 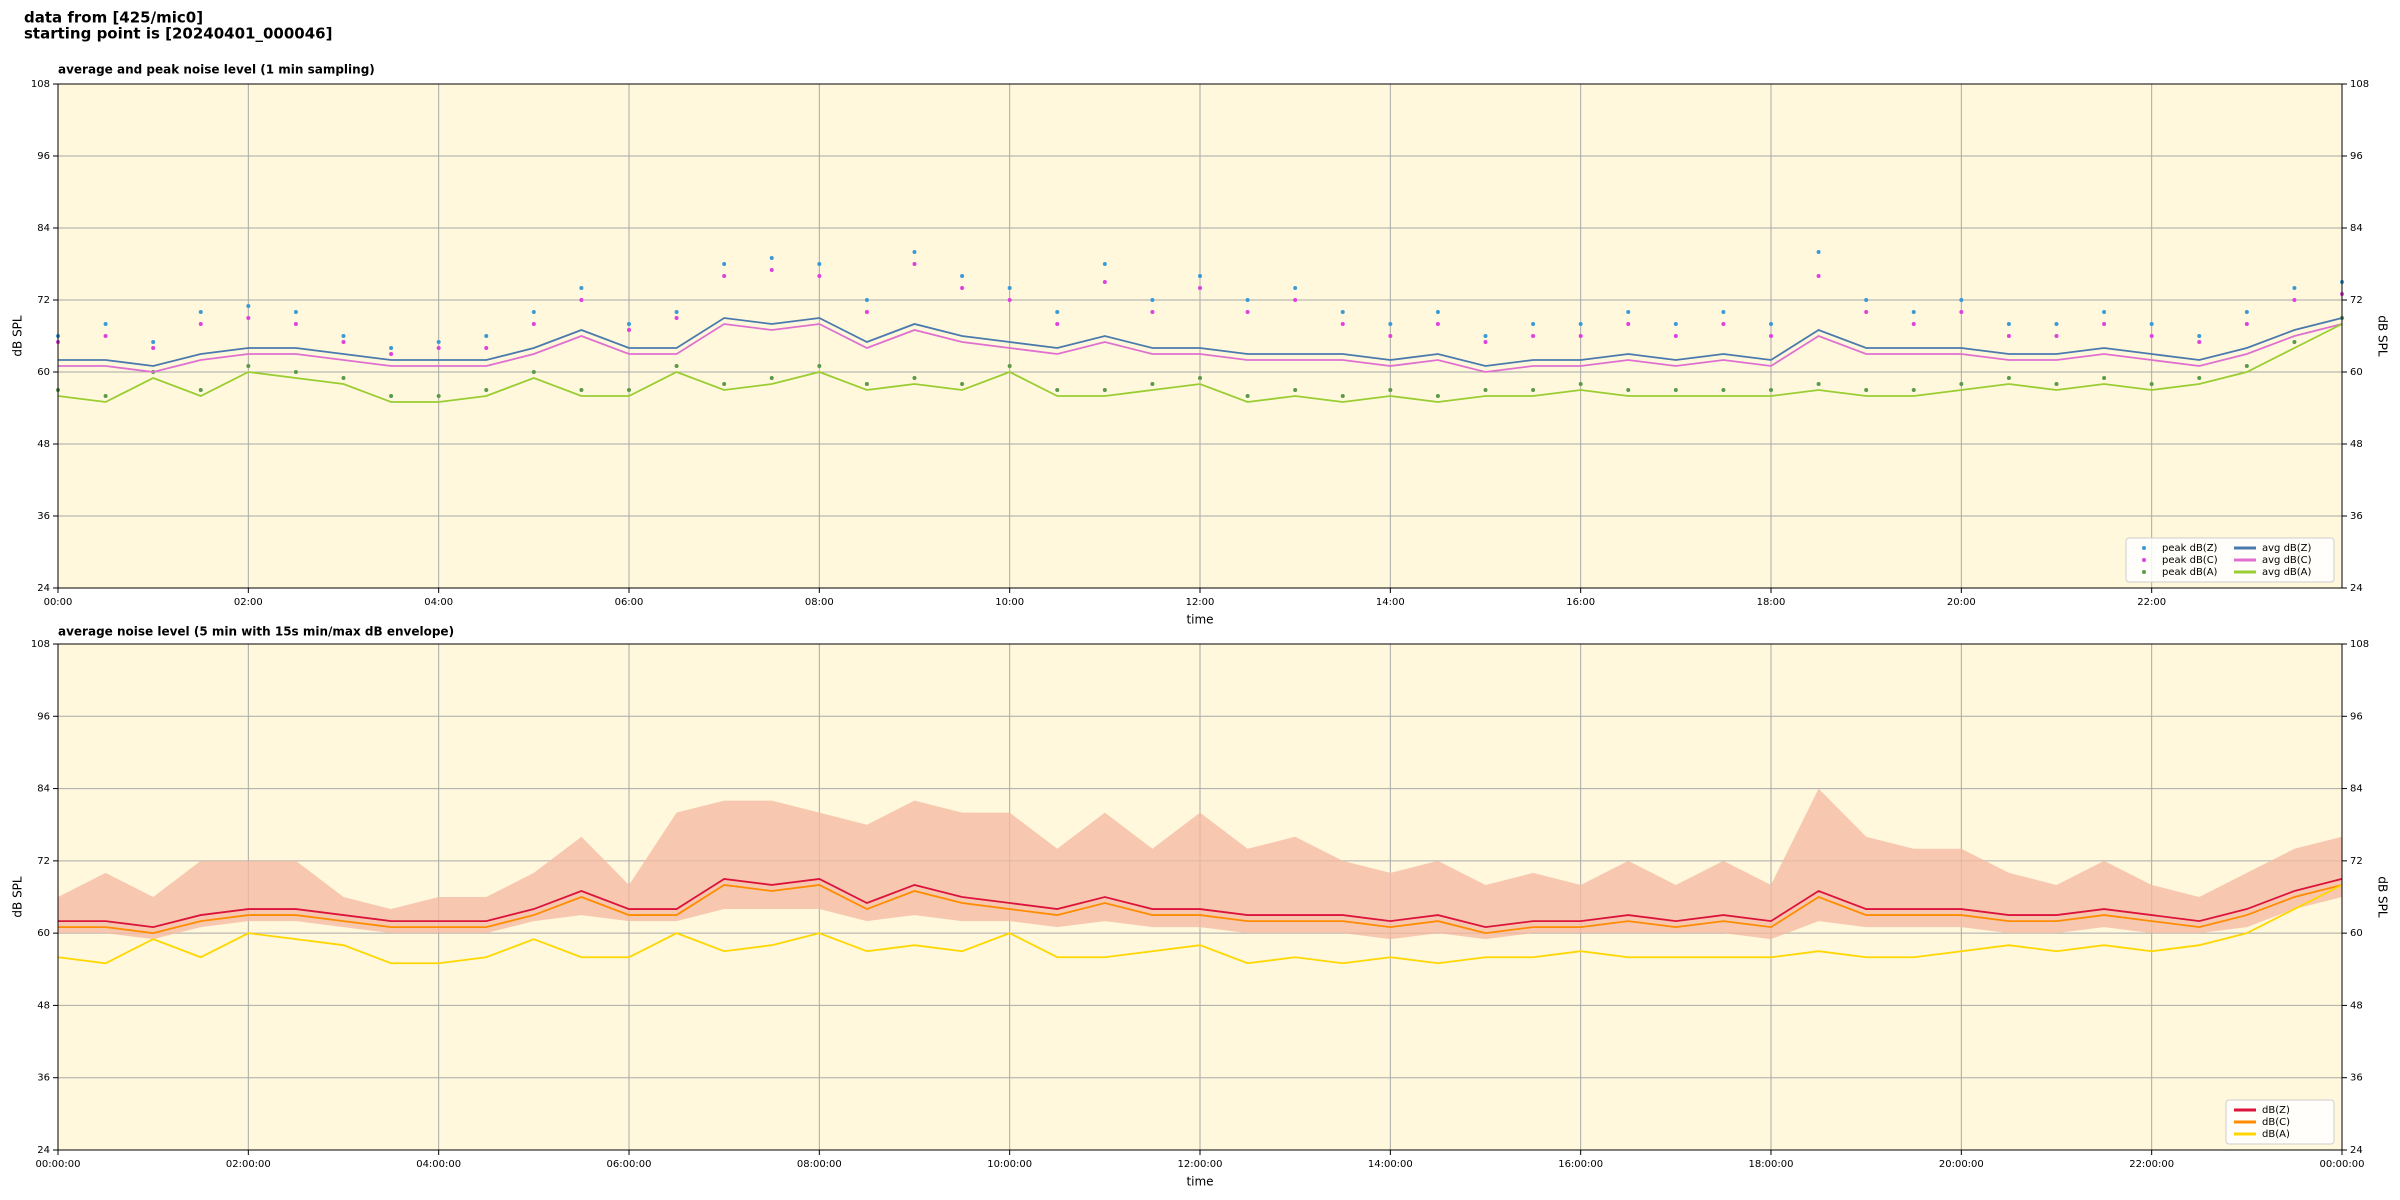 I want to click on y2-tick-label: 96, so click(x=2356, y=716).